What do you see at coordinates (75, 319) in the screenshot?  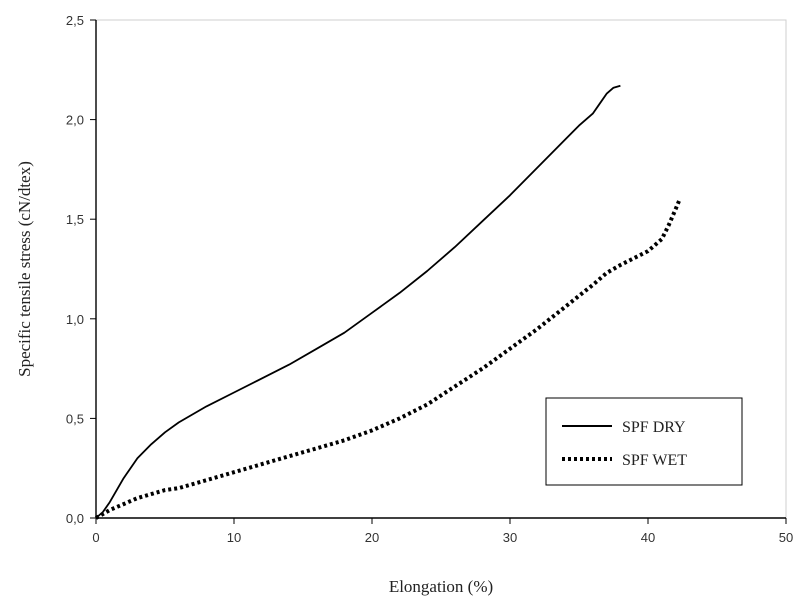 I see `y-tick-label: 1,0` at bounding box center [75, 319].